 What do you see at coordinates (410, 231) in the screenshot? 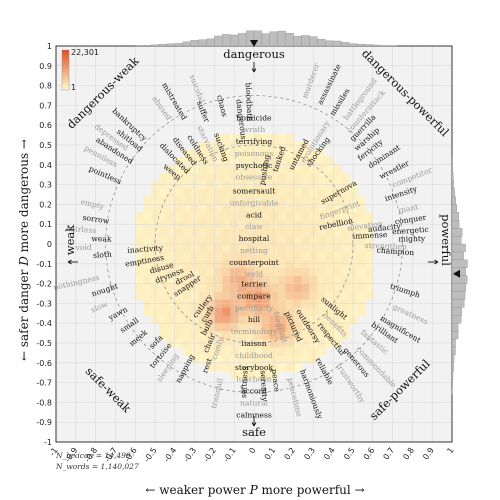
I see `ray-word-label: energetic` at bounding box center [410, 231].